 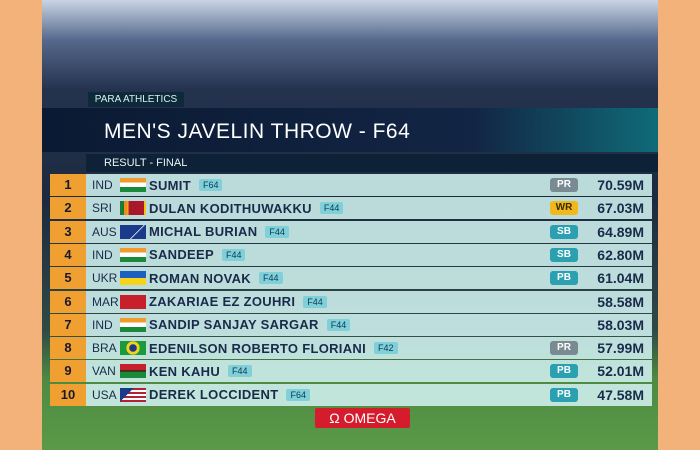 I want to click on athlete-name: EDENILSON ROBERTO FLORIANI, so click(x=258, y=348).